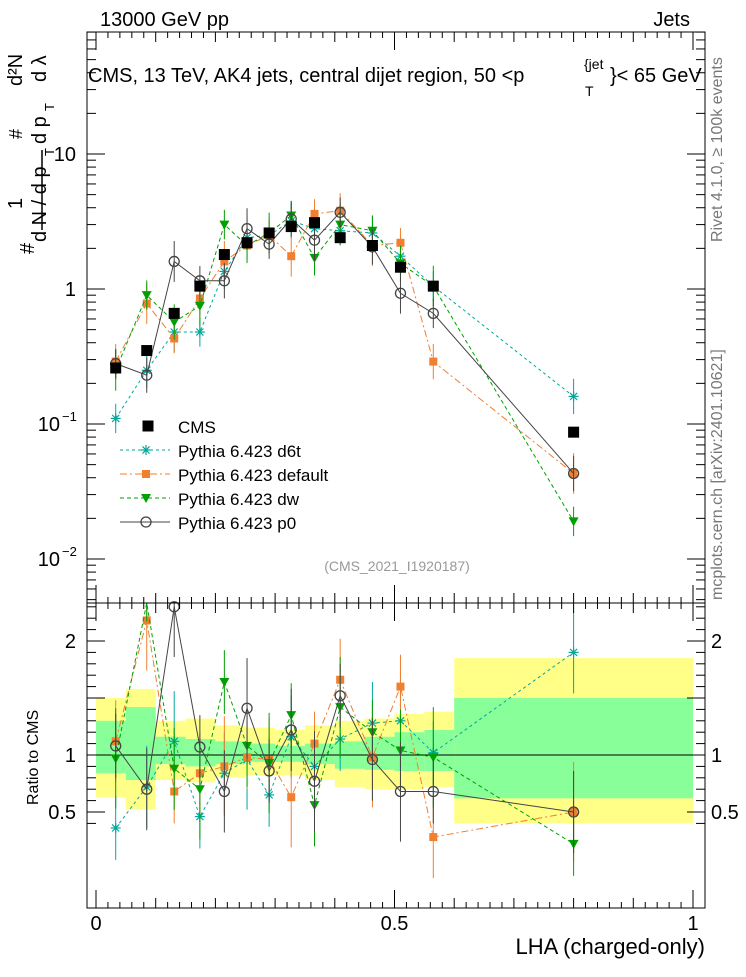  What do you see at coordinates (33, 757) in the screenshot?
I see `ratio-y-label: Ratio to CMS` at bounding box center [33, 757].